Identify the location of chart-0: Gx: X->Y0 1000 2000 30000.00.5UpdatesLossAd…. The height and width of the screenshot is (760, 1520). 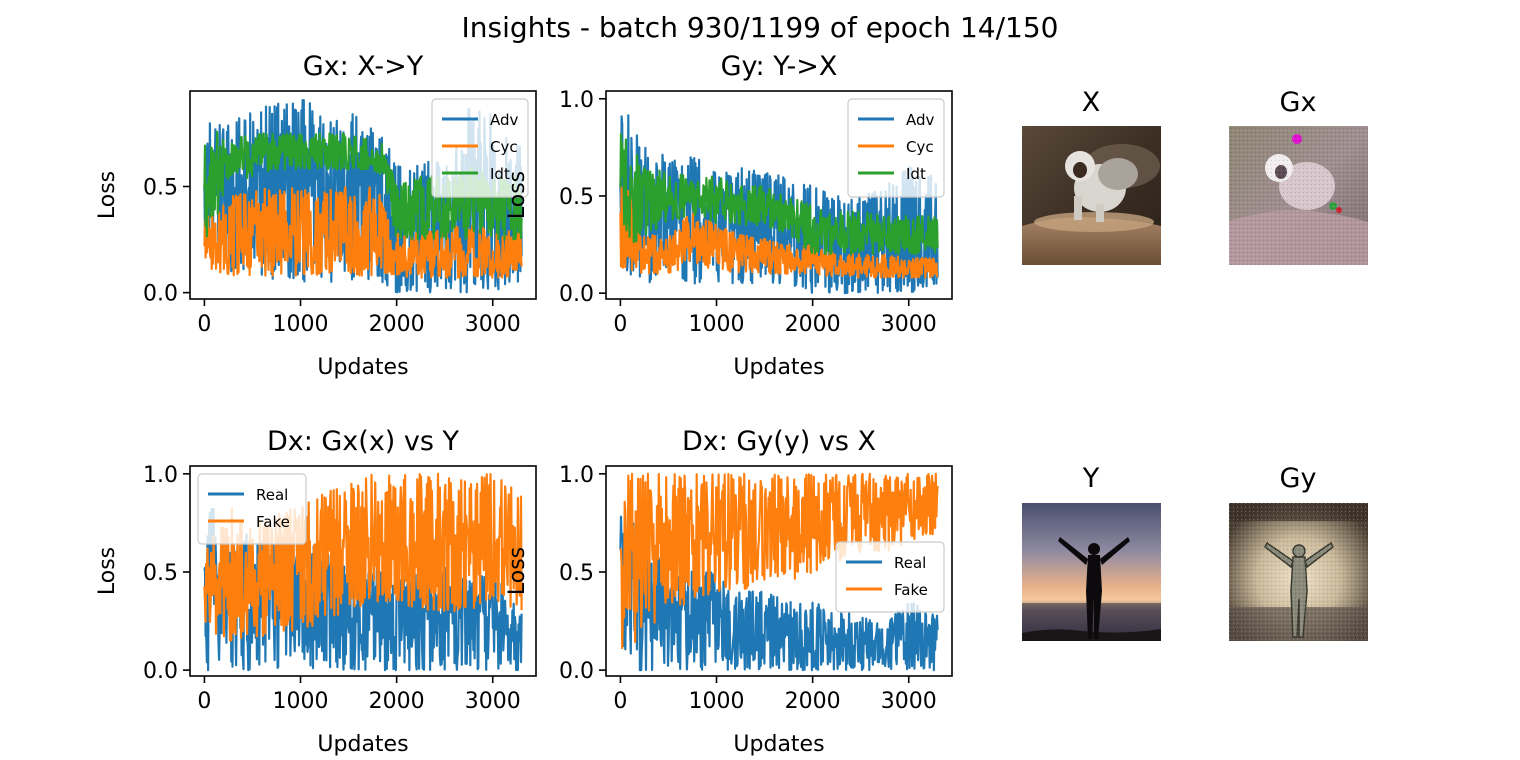
(316, 215).